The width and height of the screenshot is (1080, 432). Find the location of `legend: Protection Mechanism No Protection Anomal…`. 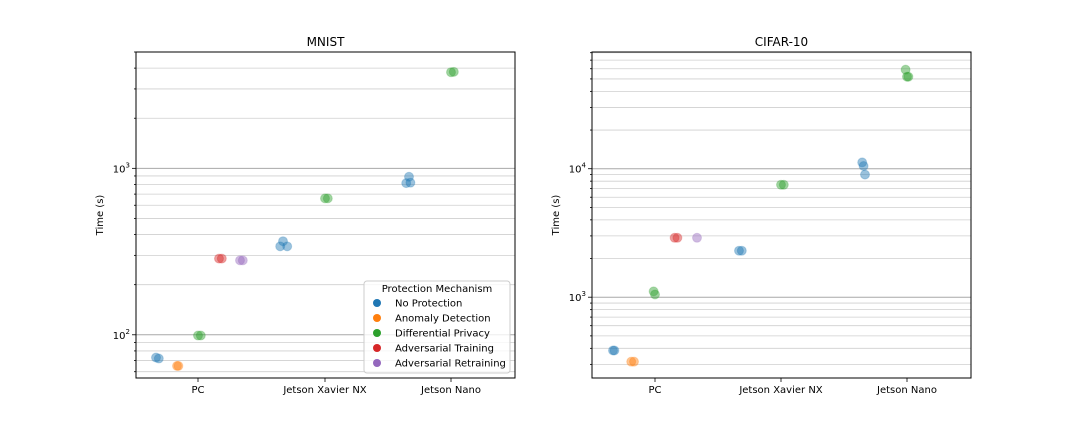

legend: Protection Mechanism No Protection Anomal… is located at coordinates (437, 327).